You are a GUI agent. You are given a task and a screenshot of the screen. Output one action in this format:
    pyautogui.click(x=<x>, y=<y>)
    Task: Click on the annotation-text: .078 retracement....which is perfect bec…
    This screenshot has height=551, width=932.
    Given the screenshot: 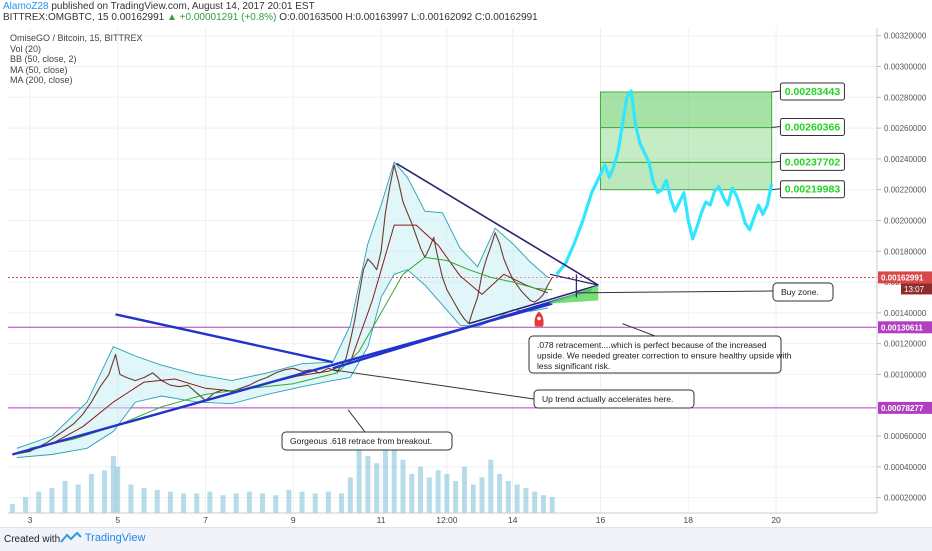 What is the action you would take?
    pyautogui.click(x=664, y=355)
    